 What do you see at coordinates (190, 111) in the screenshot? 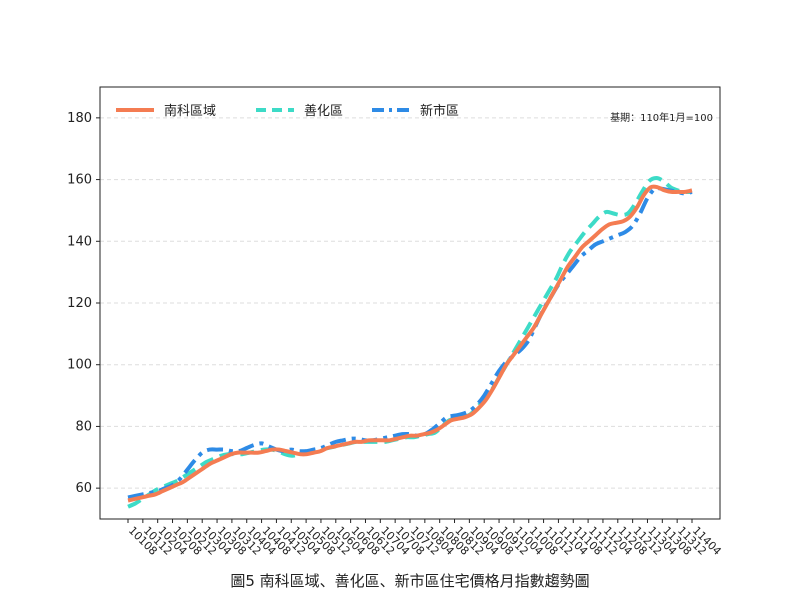
I see `legend-label: 南科區域` at bounding box center [190, 111].